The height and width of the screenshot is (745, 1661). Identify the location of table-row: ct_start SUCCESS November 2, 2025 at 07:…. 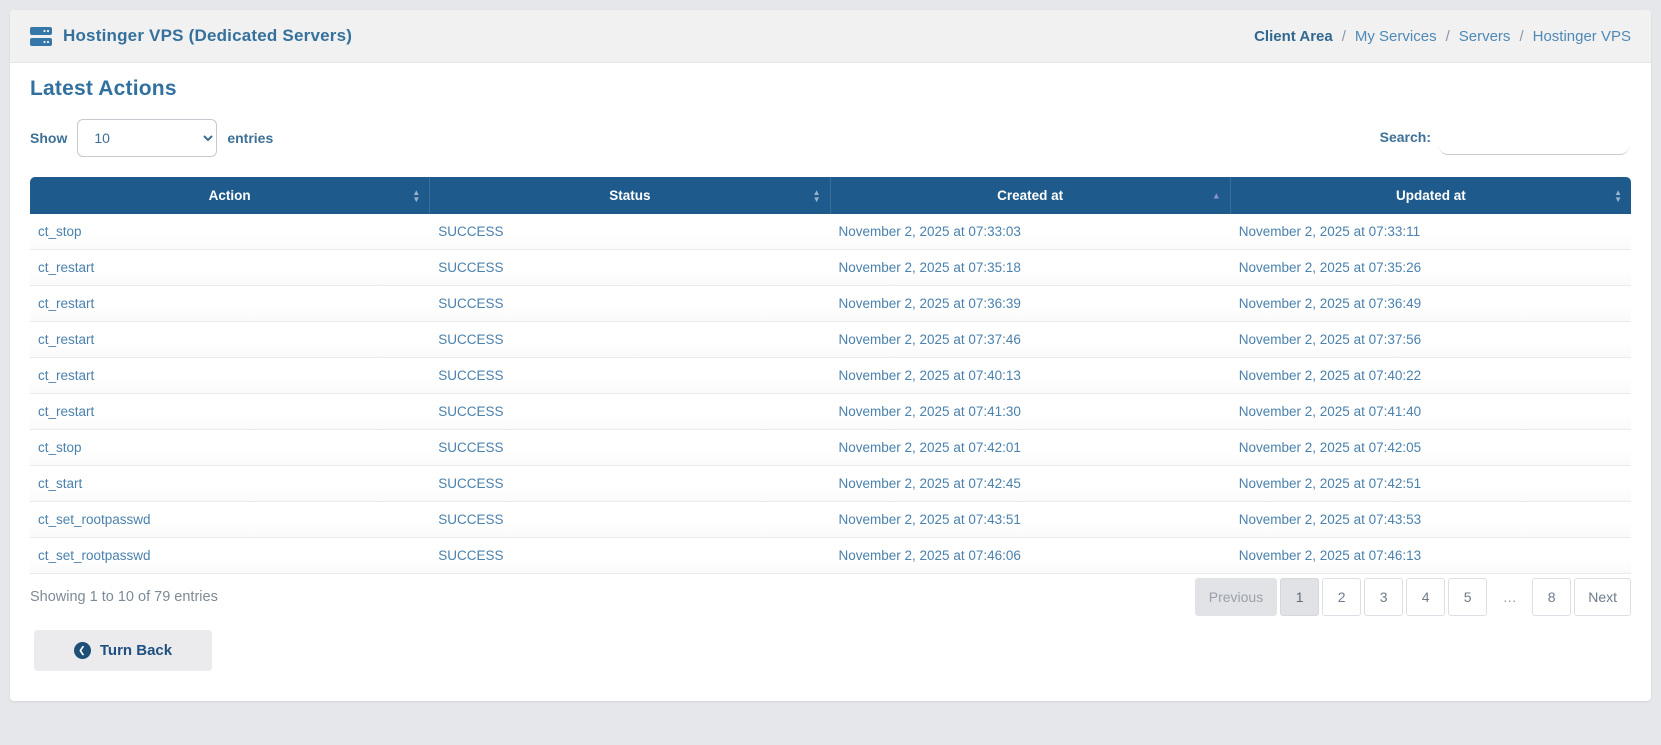
(830, 484).